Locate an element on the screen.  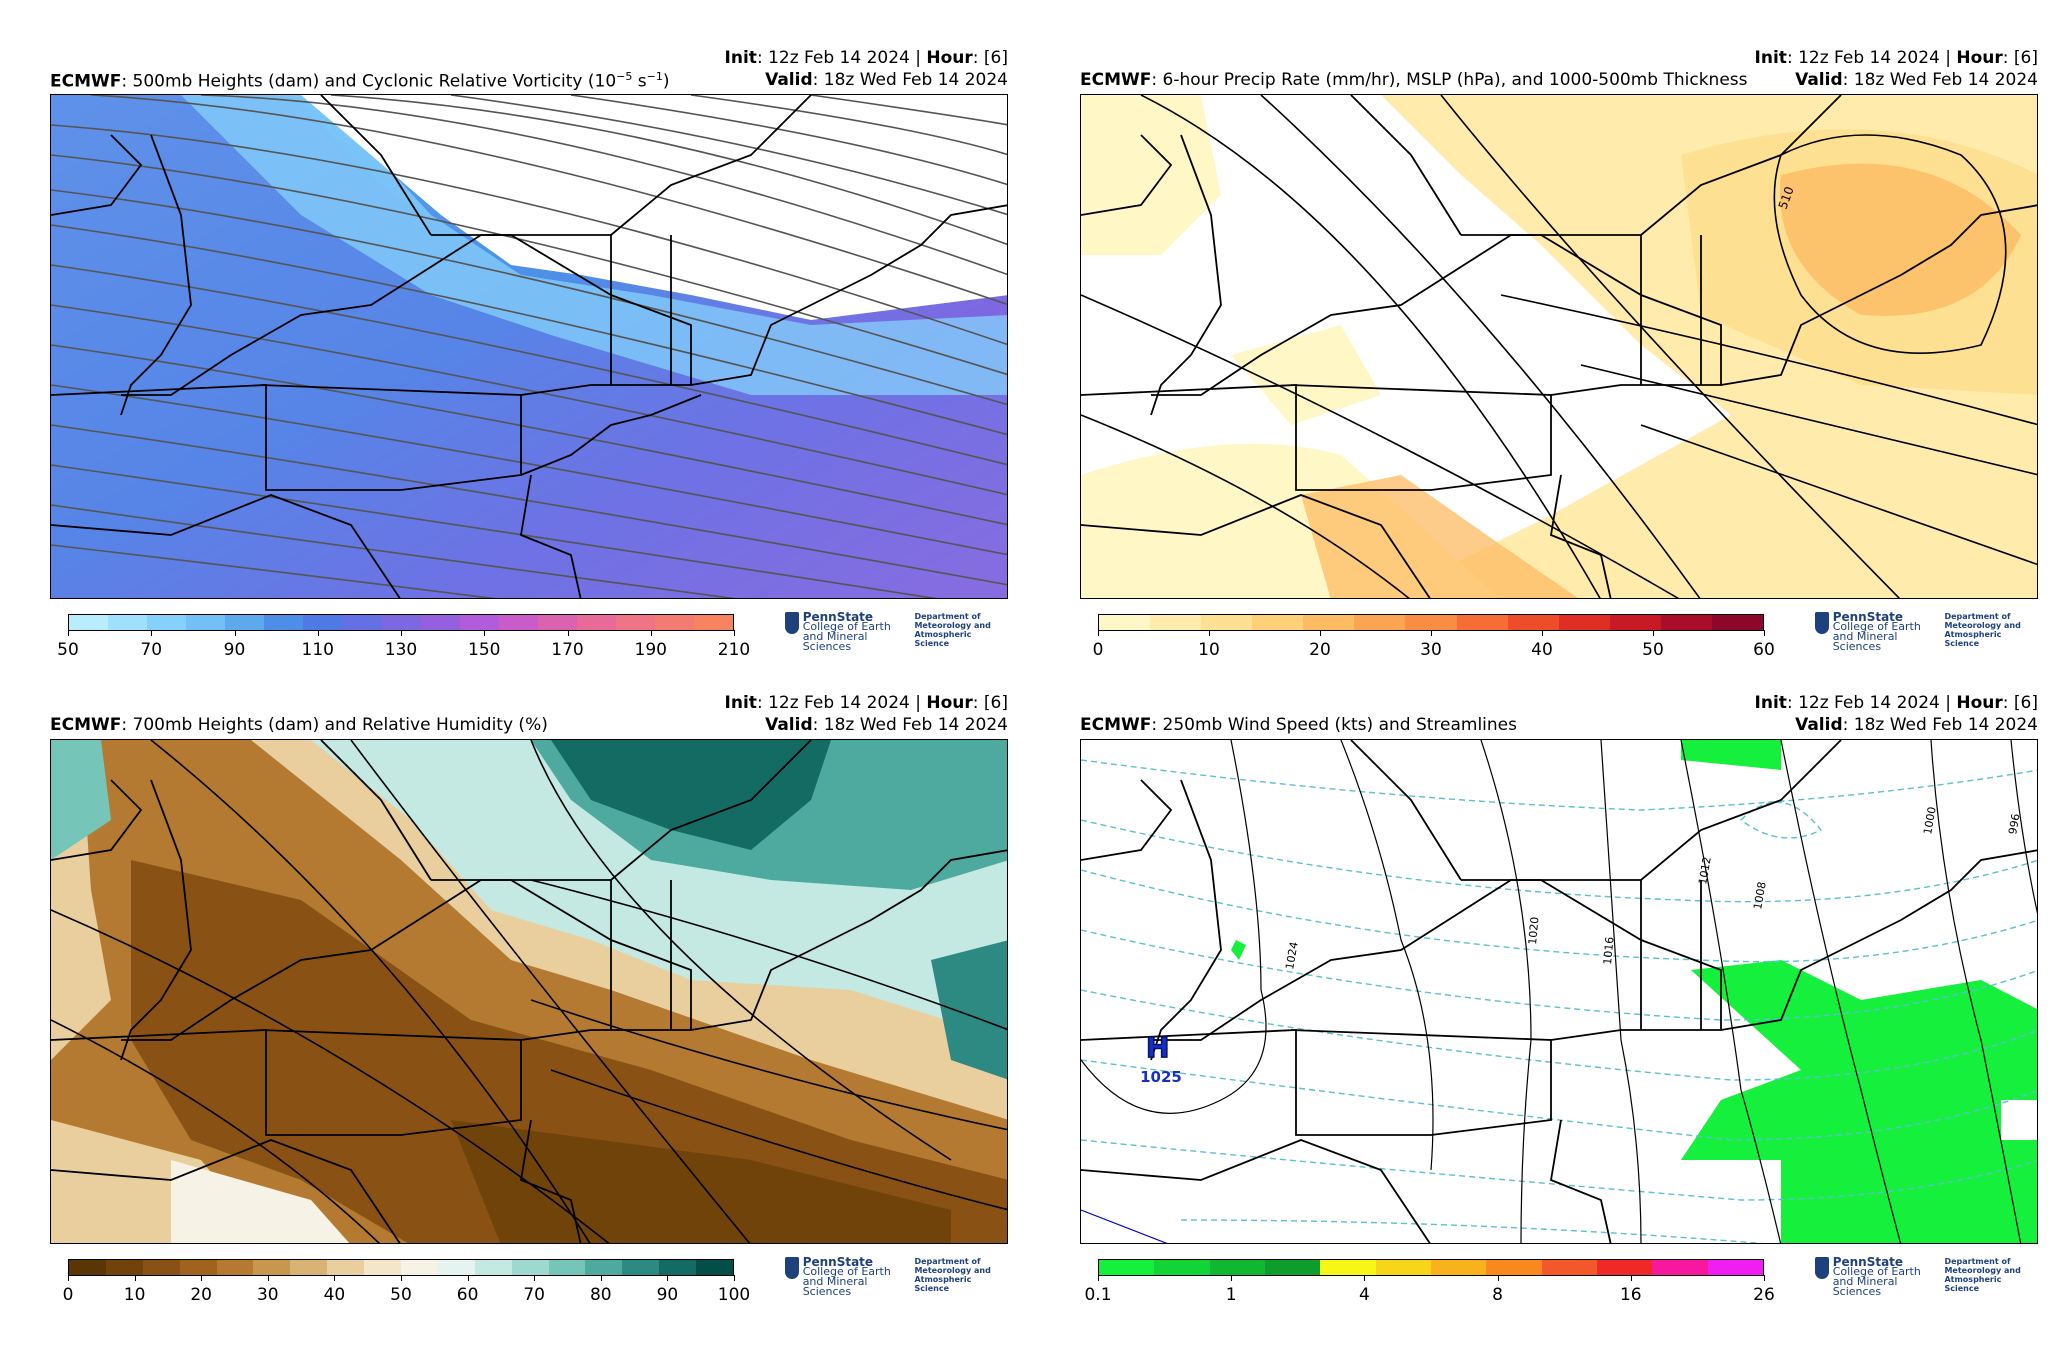
colorbar-tick-label: 60 is located at coordinates (1764, 650).